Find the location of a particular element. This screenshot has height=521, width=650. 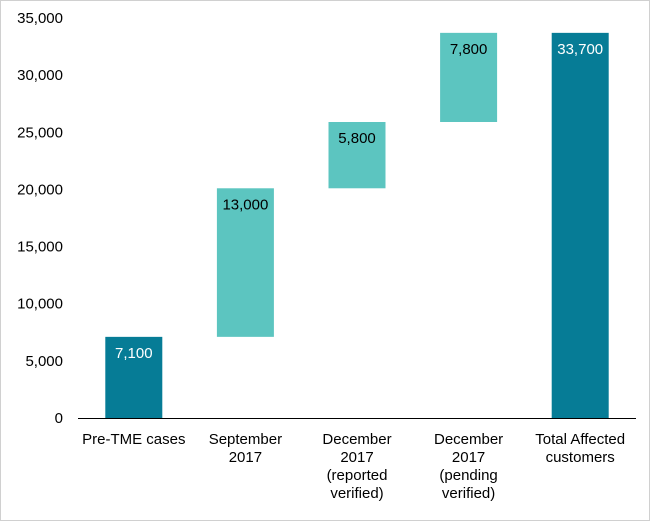

x-category-label-line: (reported is located at coordinates (357, 475).